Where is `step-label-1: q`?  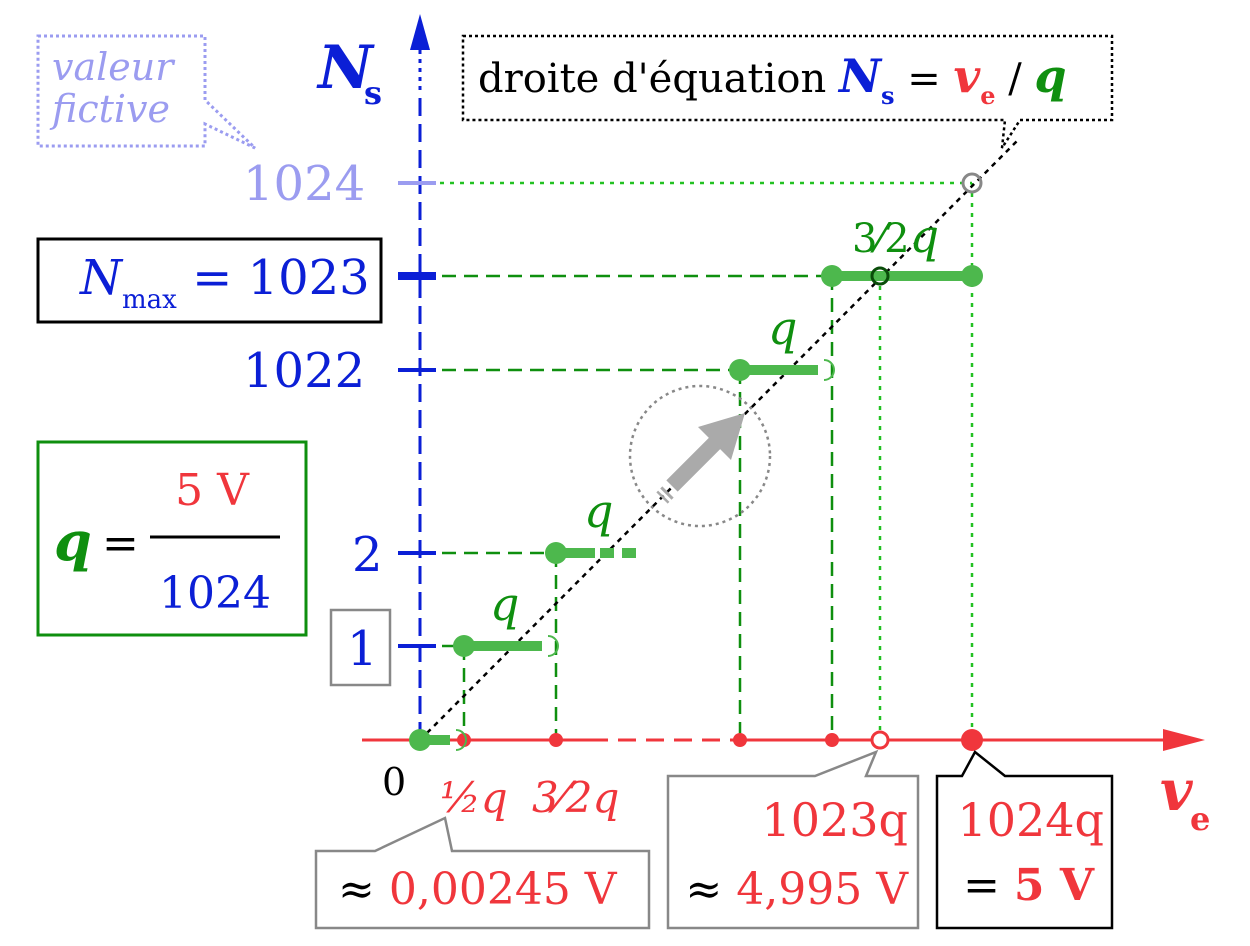 step-label-1: q is located at coordinates (504, 604).